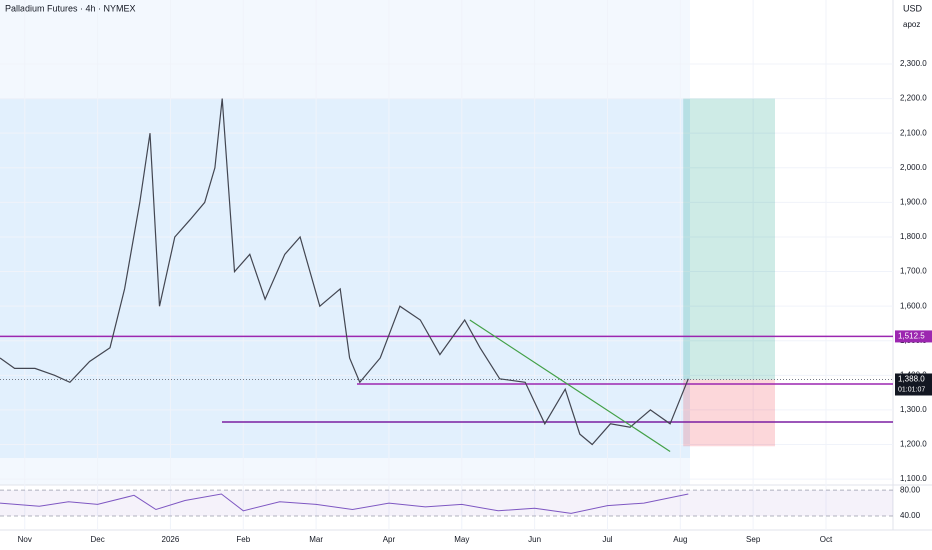 Image resolution: width=932 pixels, height=550 pixels. Describe the element at coordinates (316, 539) in the screenshot. I see `x-tick-label: Mar` at that location.